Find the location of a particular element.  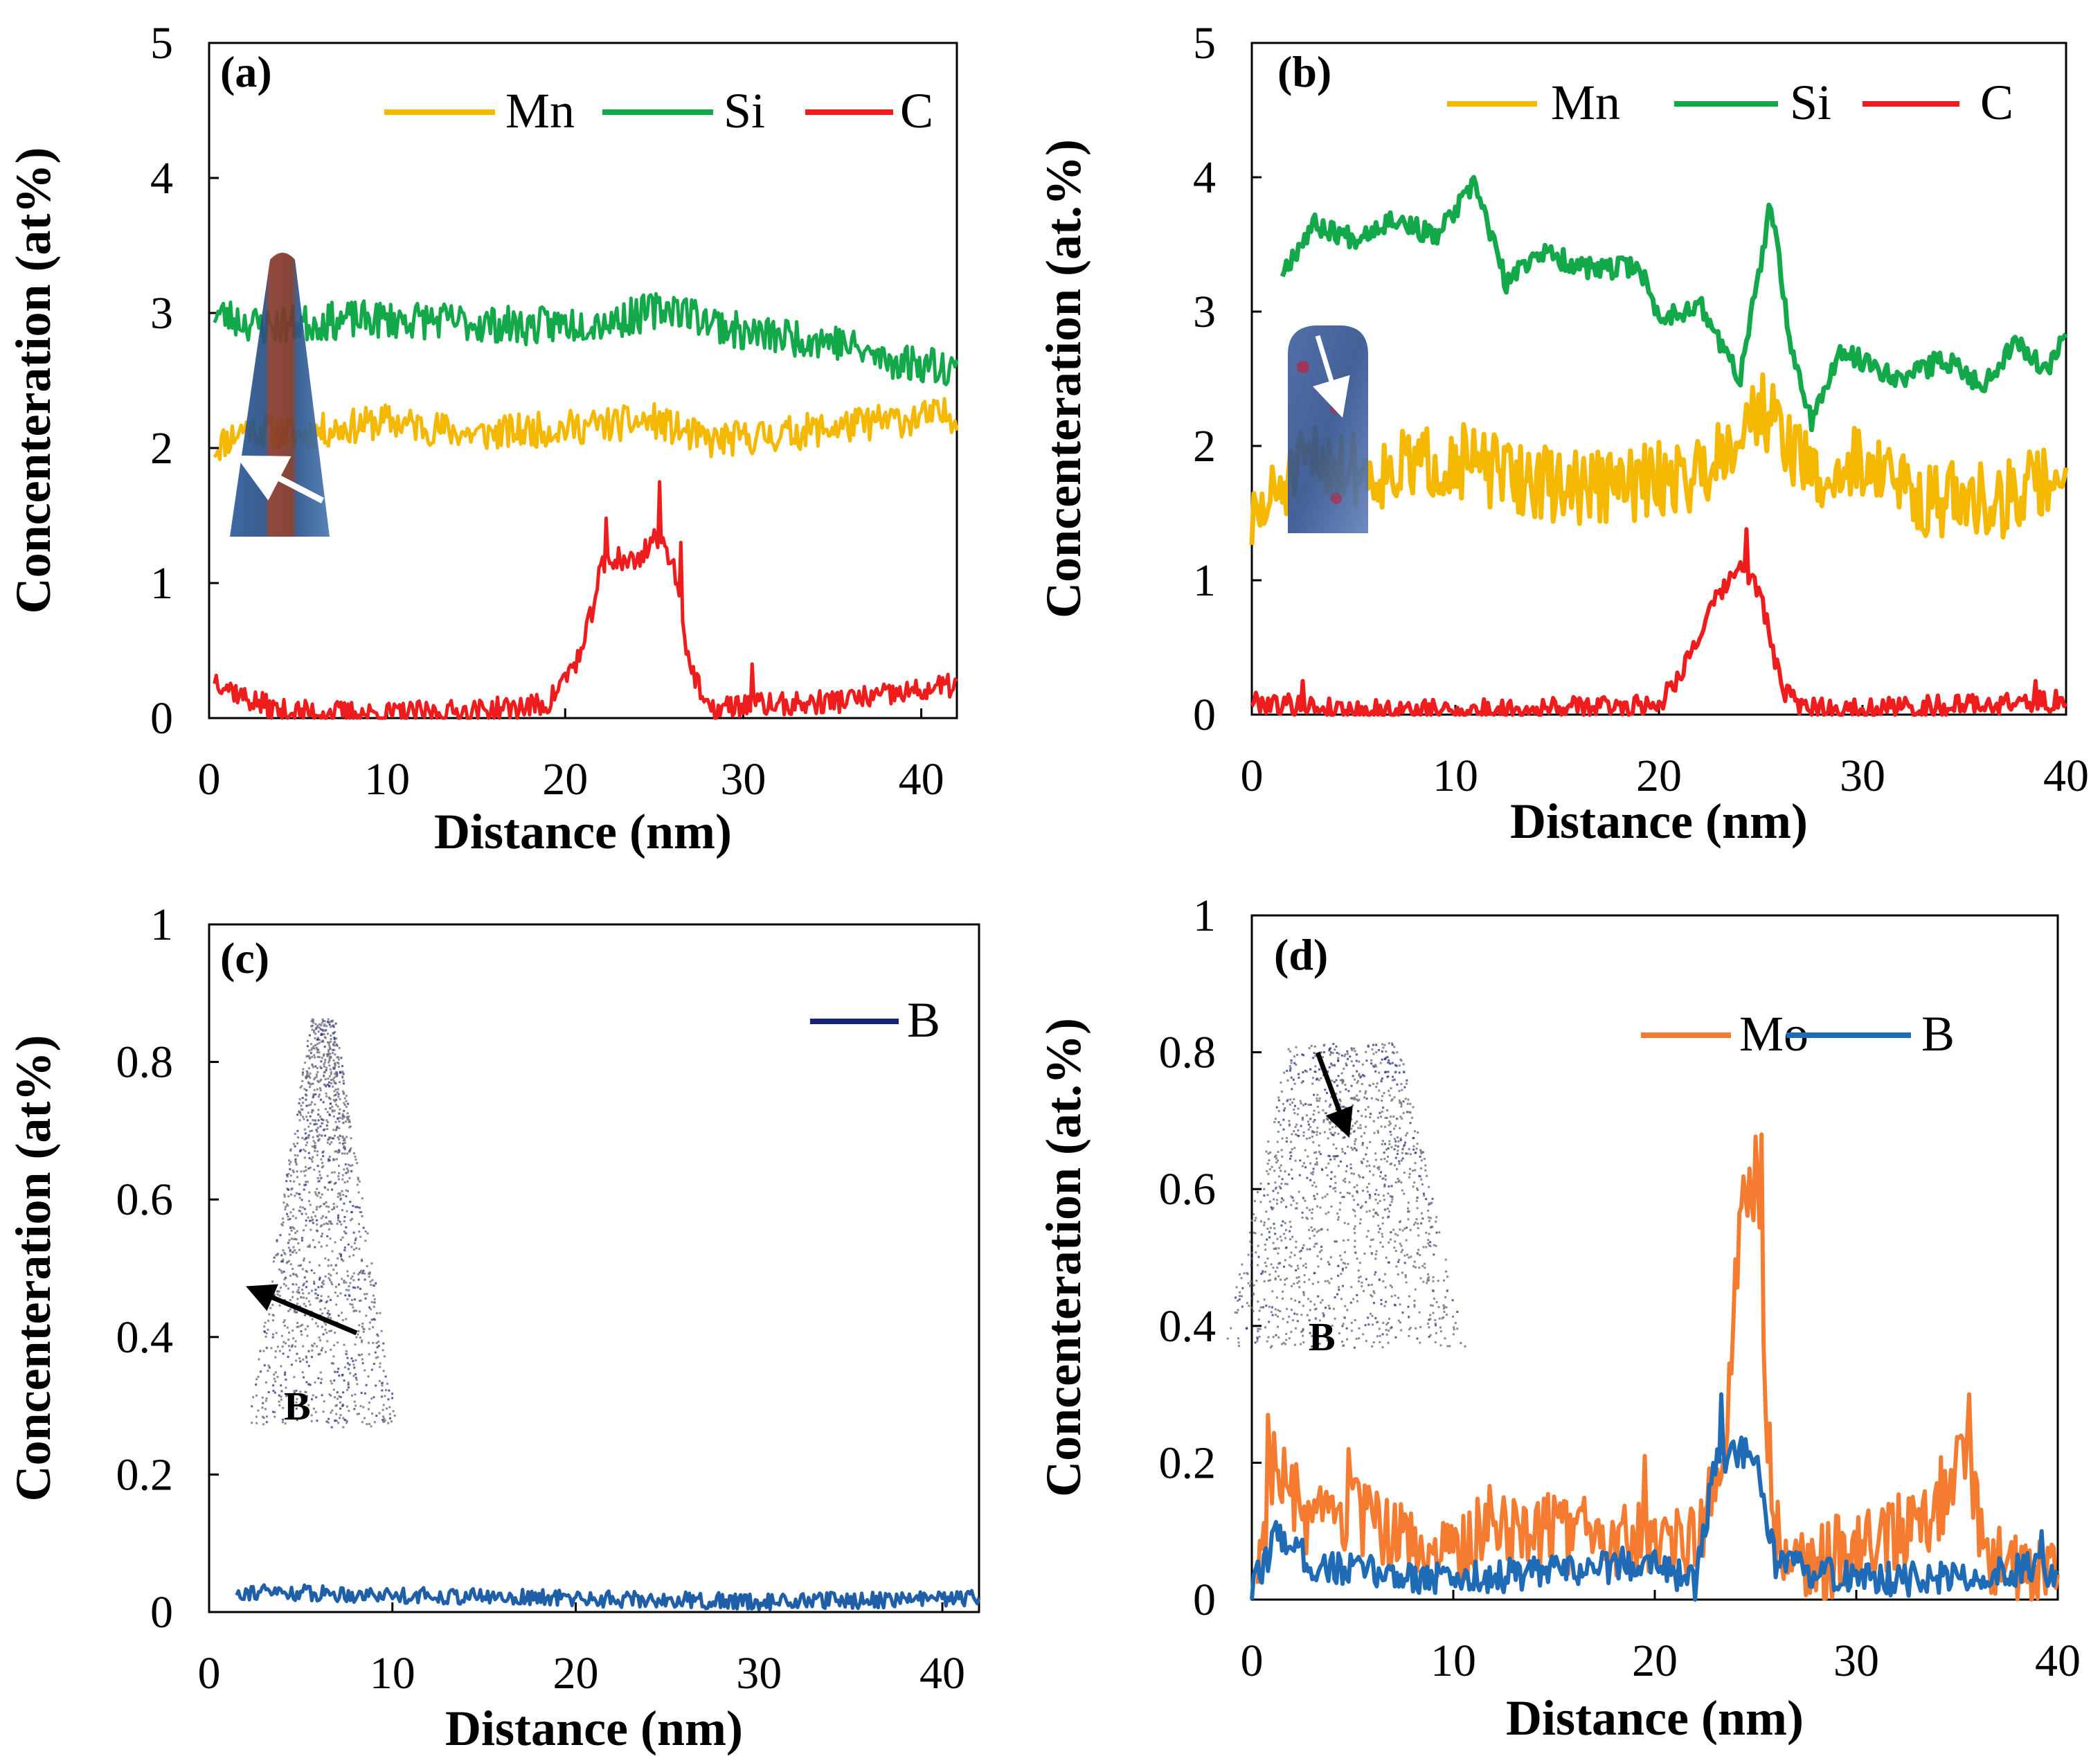

x-tick-label: 10 is located at coordinates (1453, 1661).